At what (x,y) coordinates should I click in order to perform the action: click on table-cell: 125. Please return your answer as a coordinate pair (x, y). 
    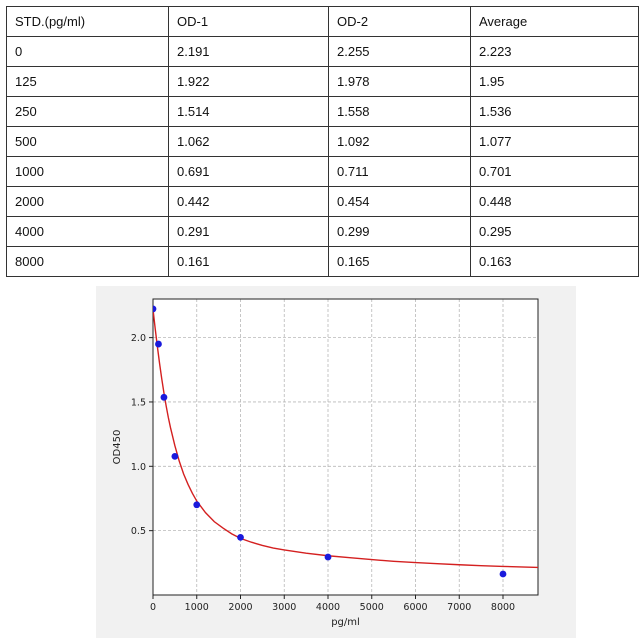
    Looking at the image, I should click on (87, 81).